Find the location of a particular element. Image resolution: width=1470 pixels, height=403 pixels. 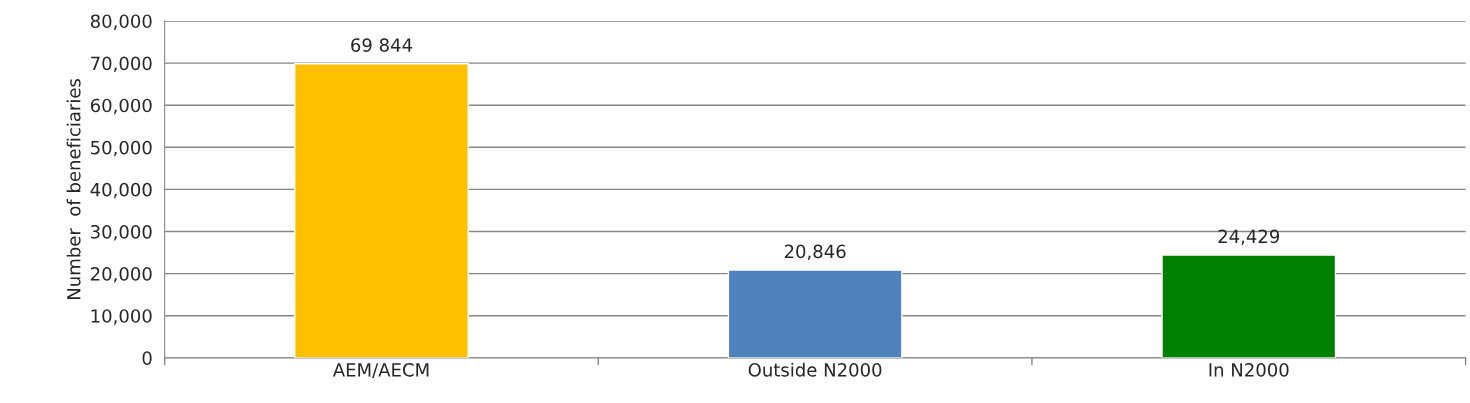

y-tick-label: 20,000 is located at coordinates (121, 275).